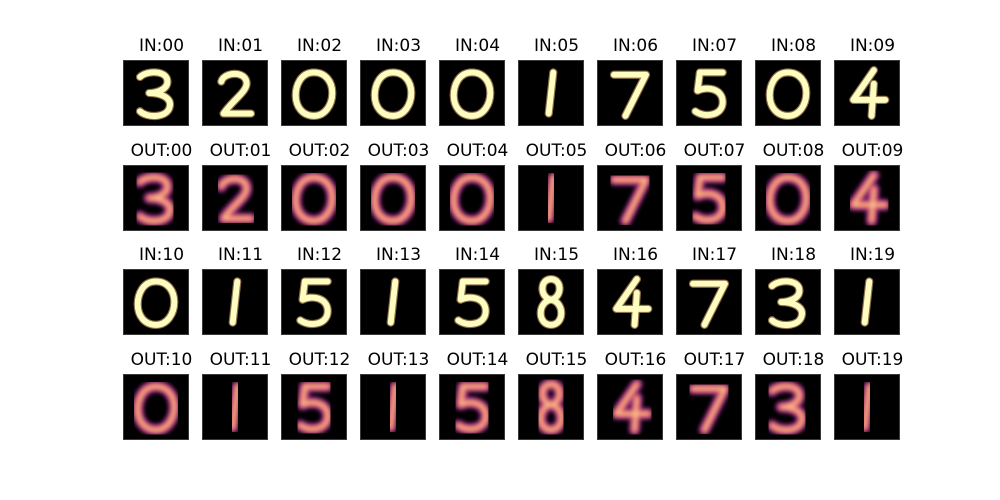 This screenshot has height=500, width=1000. Describe the element at coordinates (398, 46) in the screenshot. I see `panel-title: IN:03` at that location.